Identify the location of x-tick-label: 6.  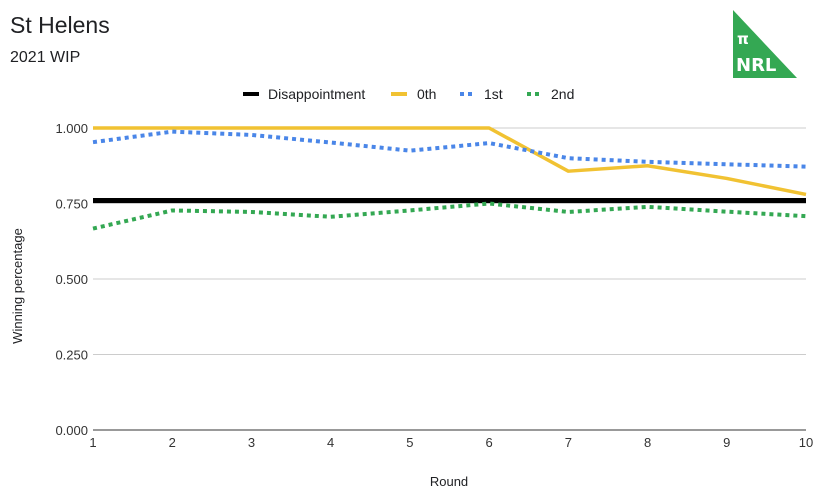
(488, 442).